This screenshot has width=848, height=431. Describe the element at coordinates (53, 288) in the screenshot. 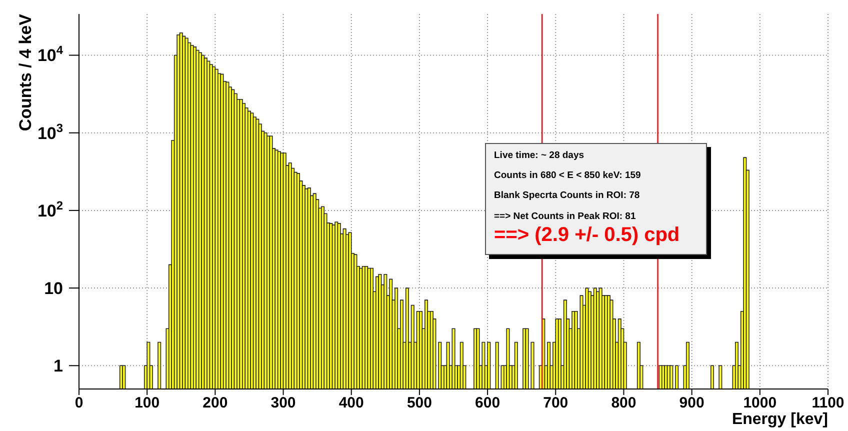

I see `y-tick-label: 10` at that location.